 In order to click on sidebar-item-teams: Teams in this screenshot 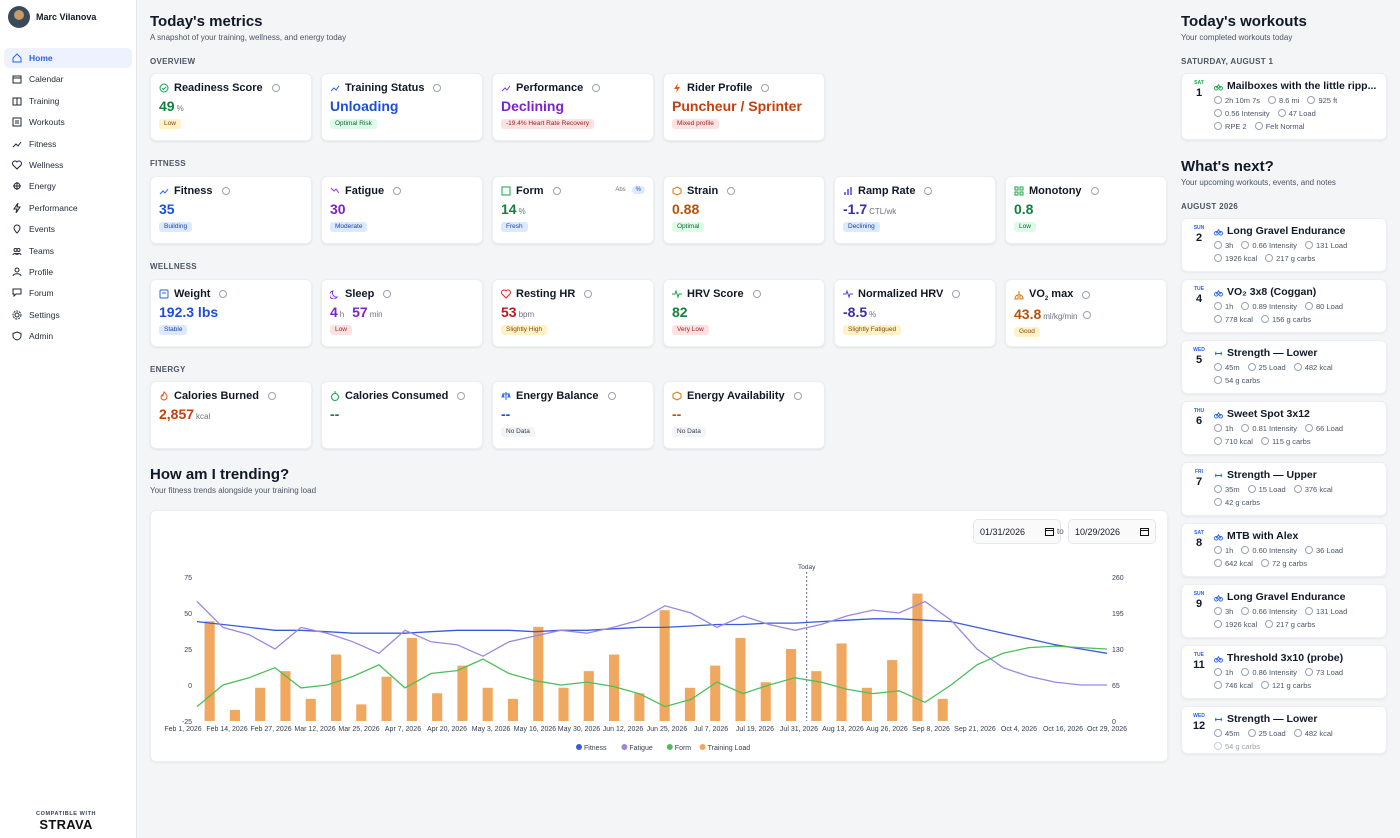, I will do `click(68, 251)`.